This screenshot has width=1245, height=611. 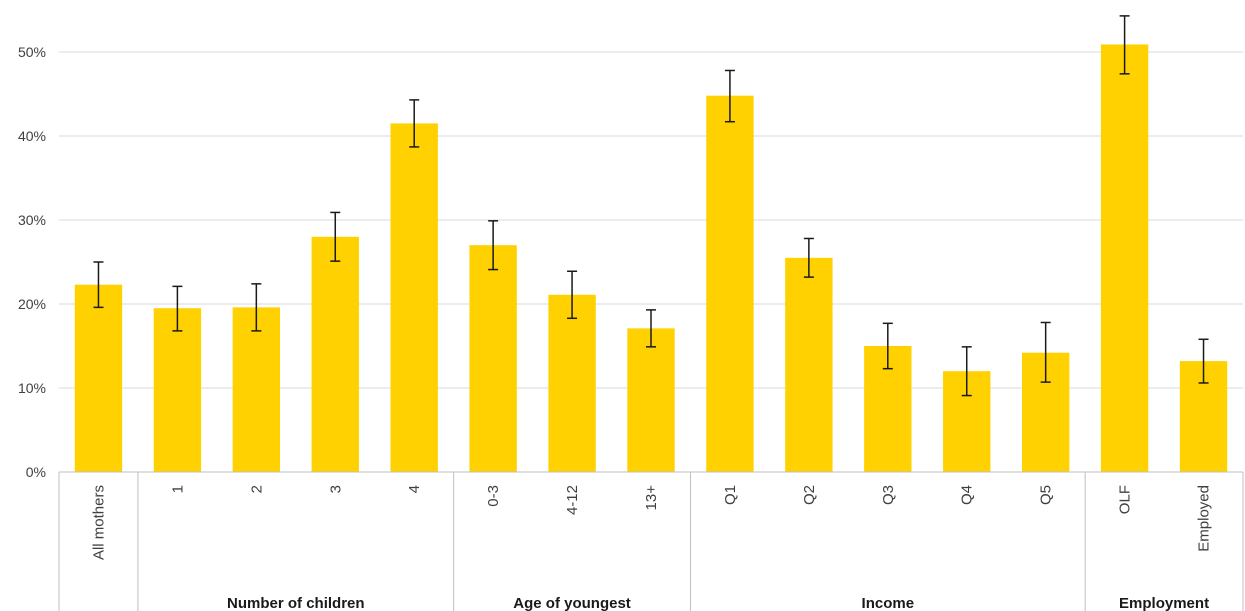 I want to click on x-tick-label: 2, so click(x=256, y=489).